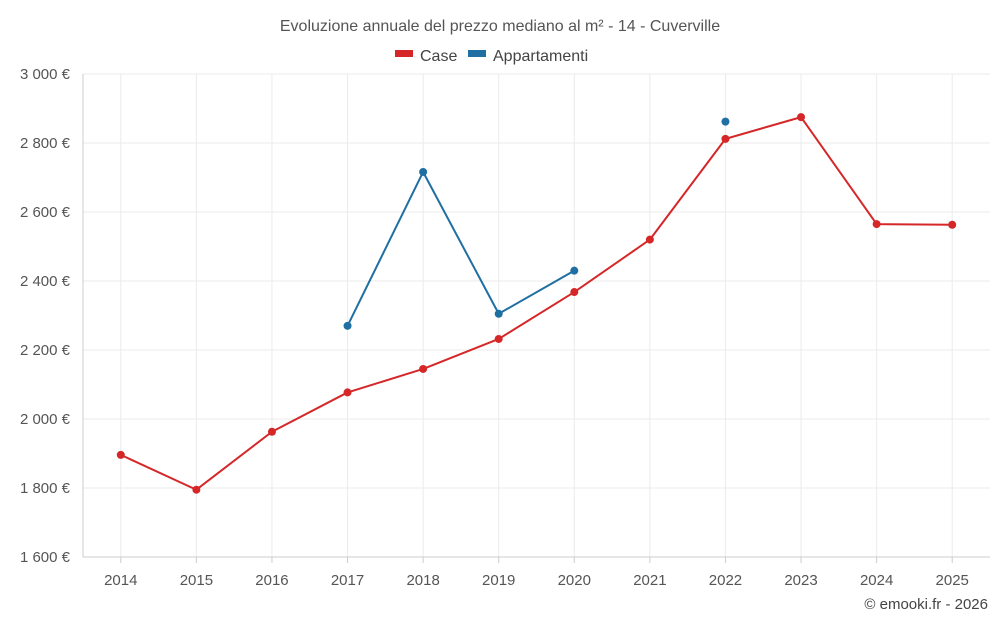 The width and height of the screenshot is (1000, 625). What do you see at coordinates (926, 604) in the screenshot?
I see `credit-text: © emooki.fr - 2026` at bounding box center [926, 604].